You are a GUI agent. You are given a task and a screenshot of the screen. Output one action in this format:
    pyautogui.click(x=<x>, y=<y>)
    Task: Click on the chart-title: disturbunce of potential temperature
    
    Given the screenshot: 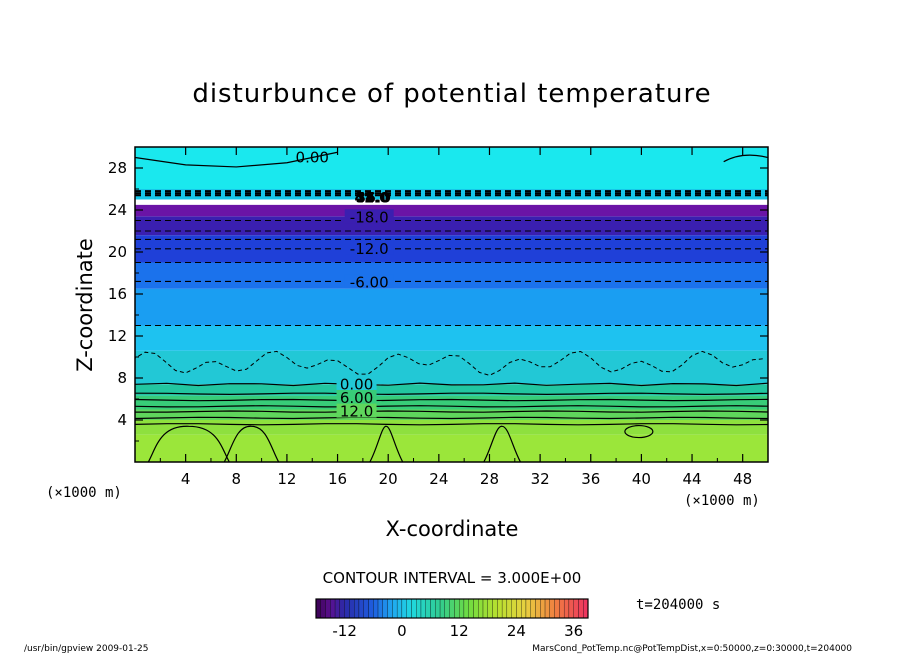 What is the action you would take?
    pyautogui.click(x=451, y=94)
    